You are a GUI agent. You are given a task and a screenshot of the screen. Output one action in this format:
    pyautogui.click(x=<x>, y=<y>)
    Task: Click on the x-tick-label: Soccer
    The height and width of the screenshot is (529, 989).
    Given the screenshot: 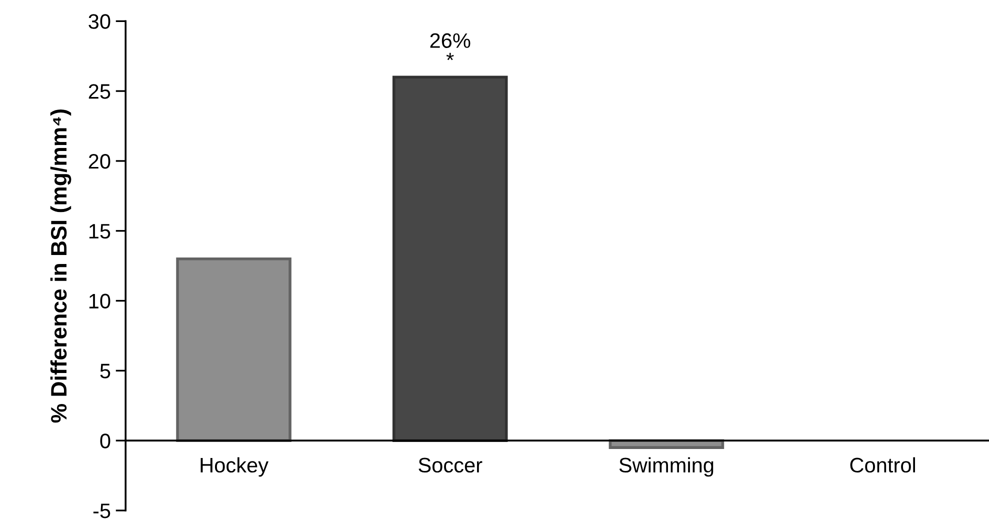 What is the action you would take?
    pyautogui.click(x=450, y=465)
    